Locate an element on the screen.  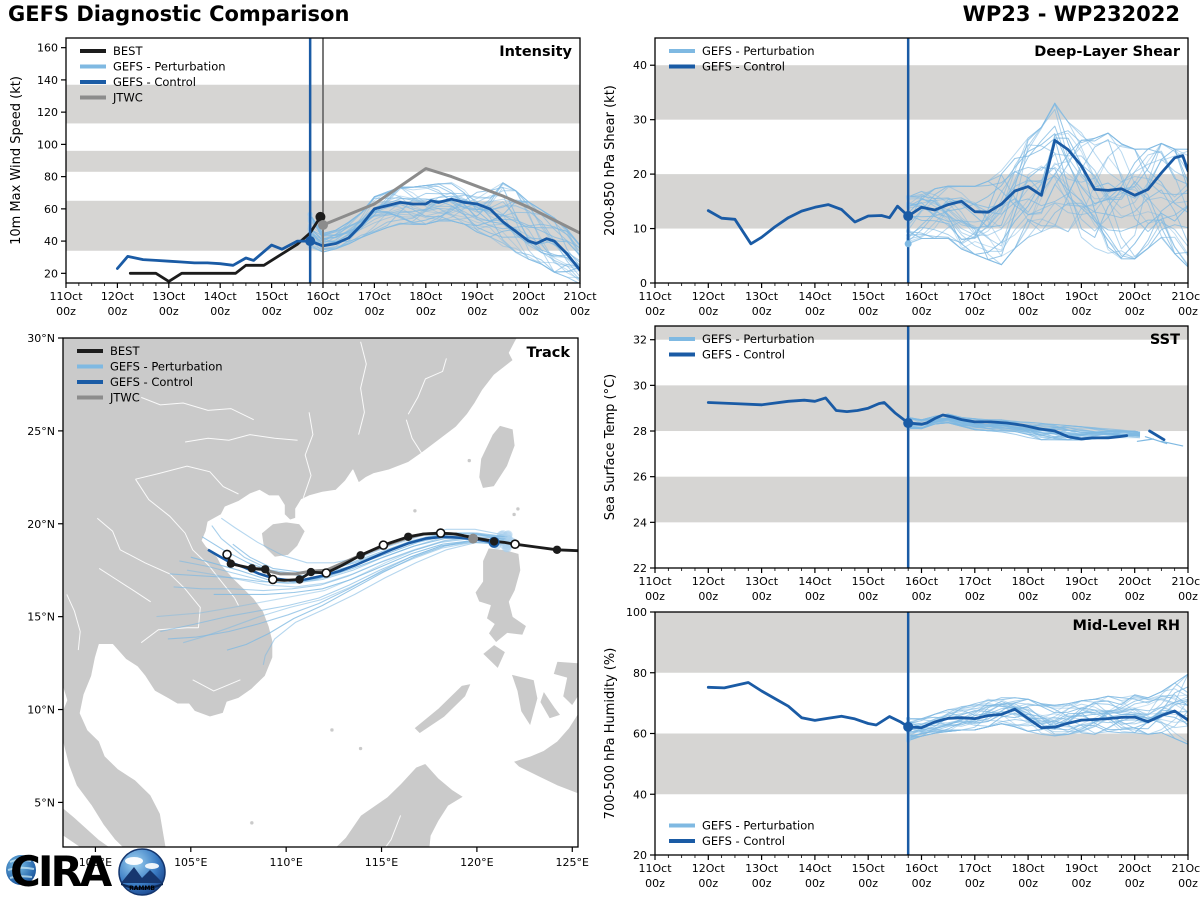
cira-logo: CIRA is located at coordinates (61, 871).